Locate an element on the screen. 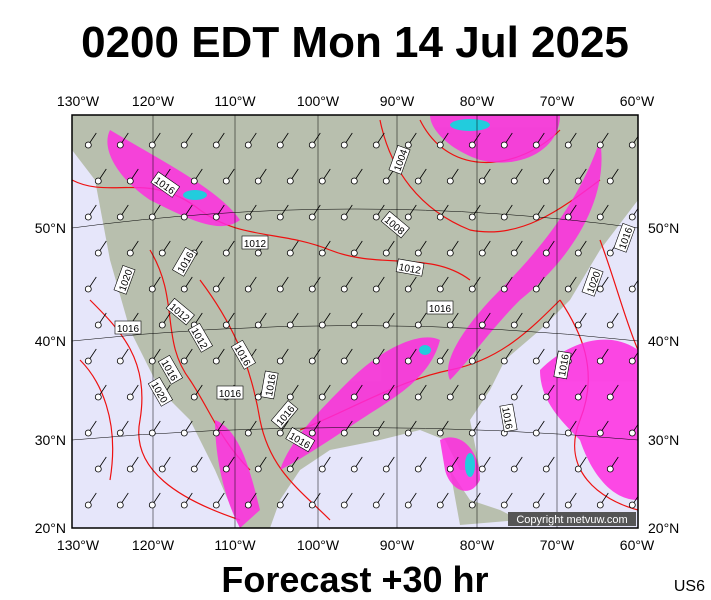 The width and height of the screenshot is (711, 600). lon-label: 130°W is located at coordinates (78, 545).